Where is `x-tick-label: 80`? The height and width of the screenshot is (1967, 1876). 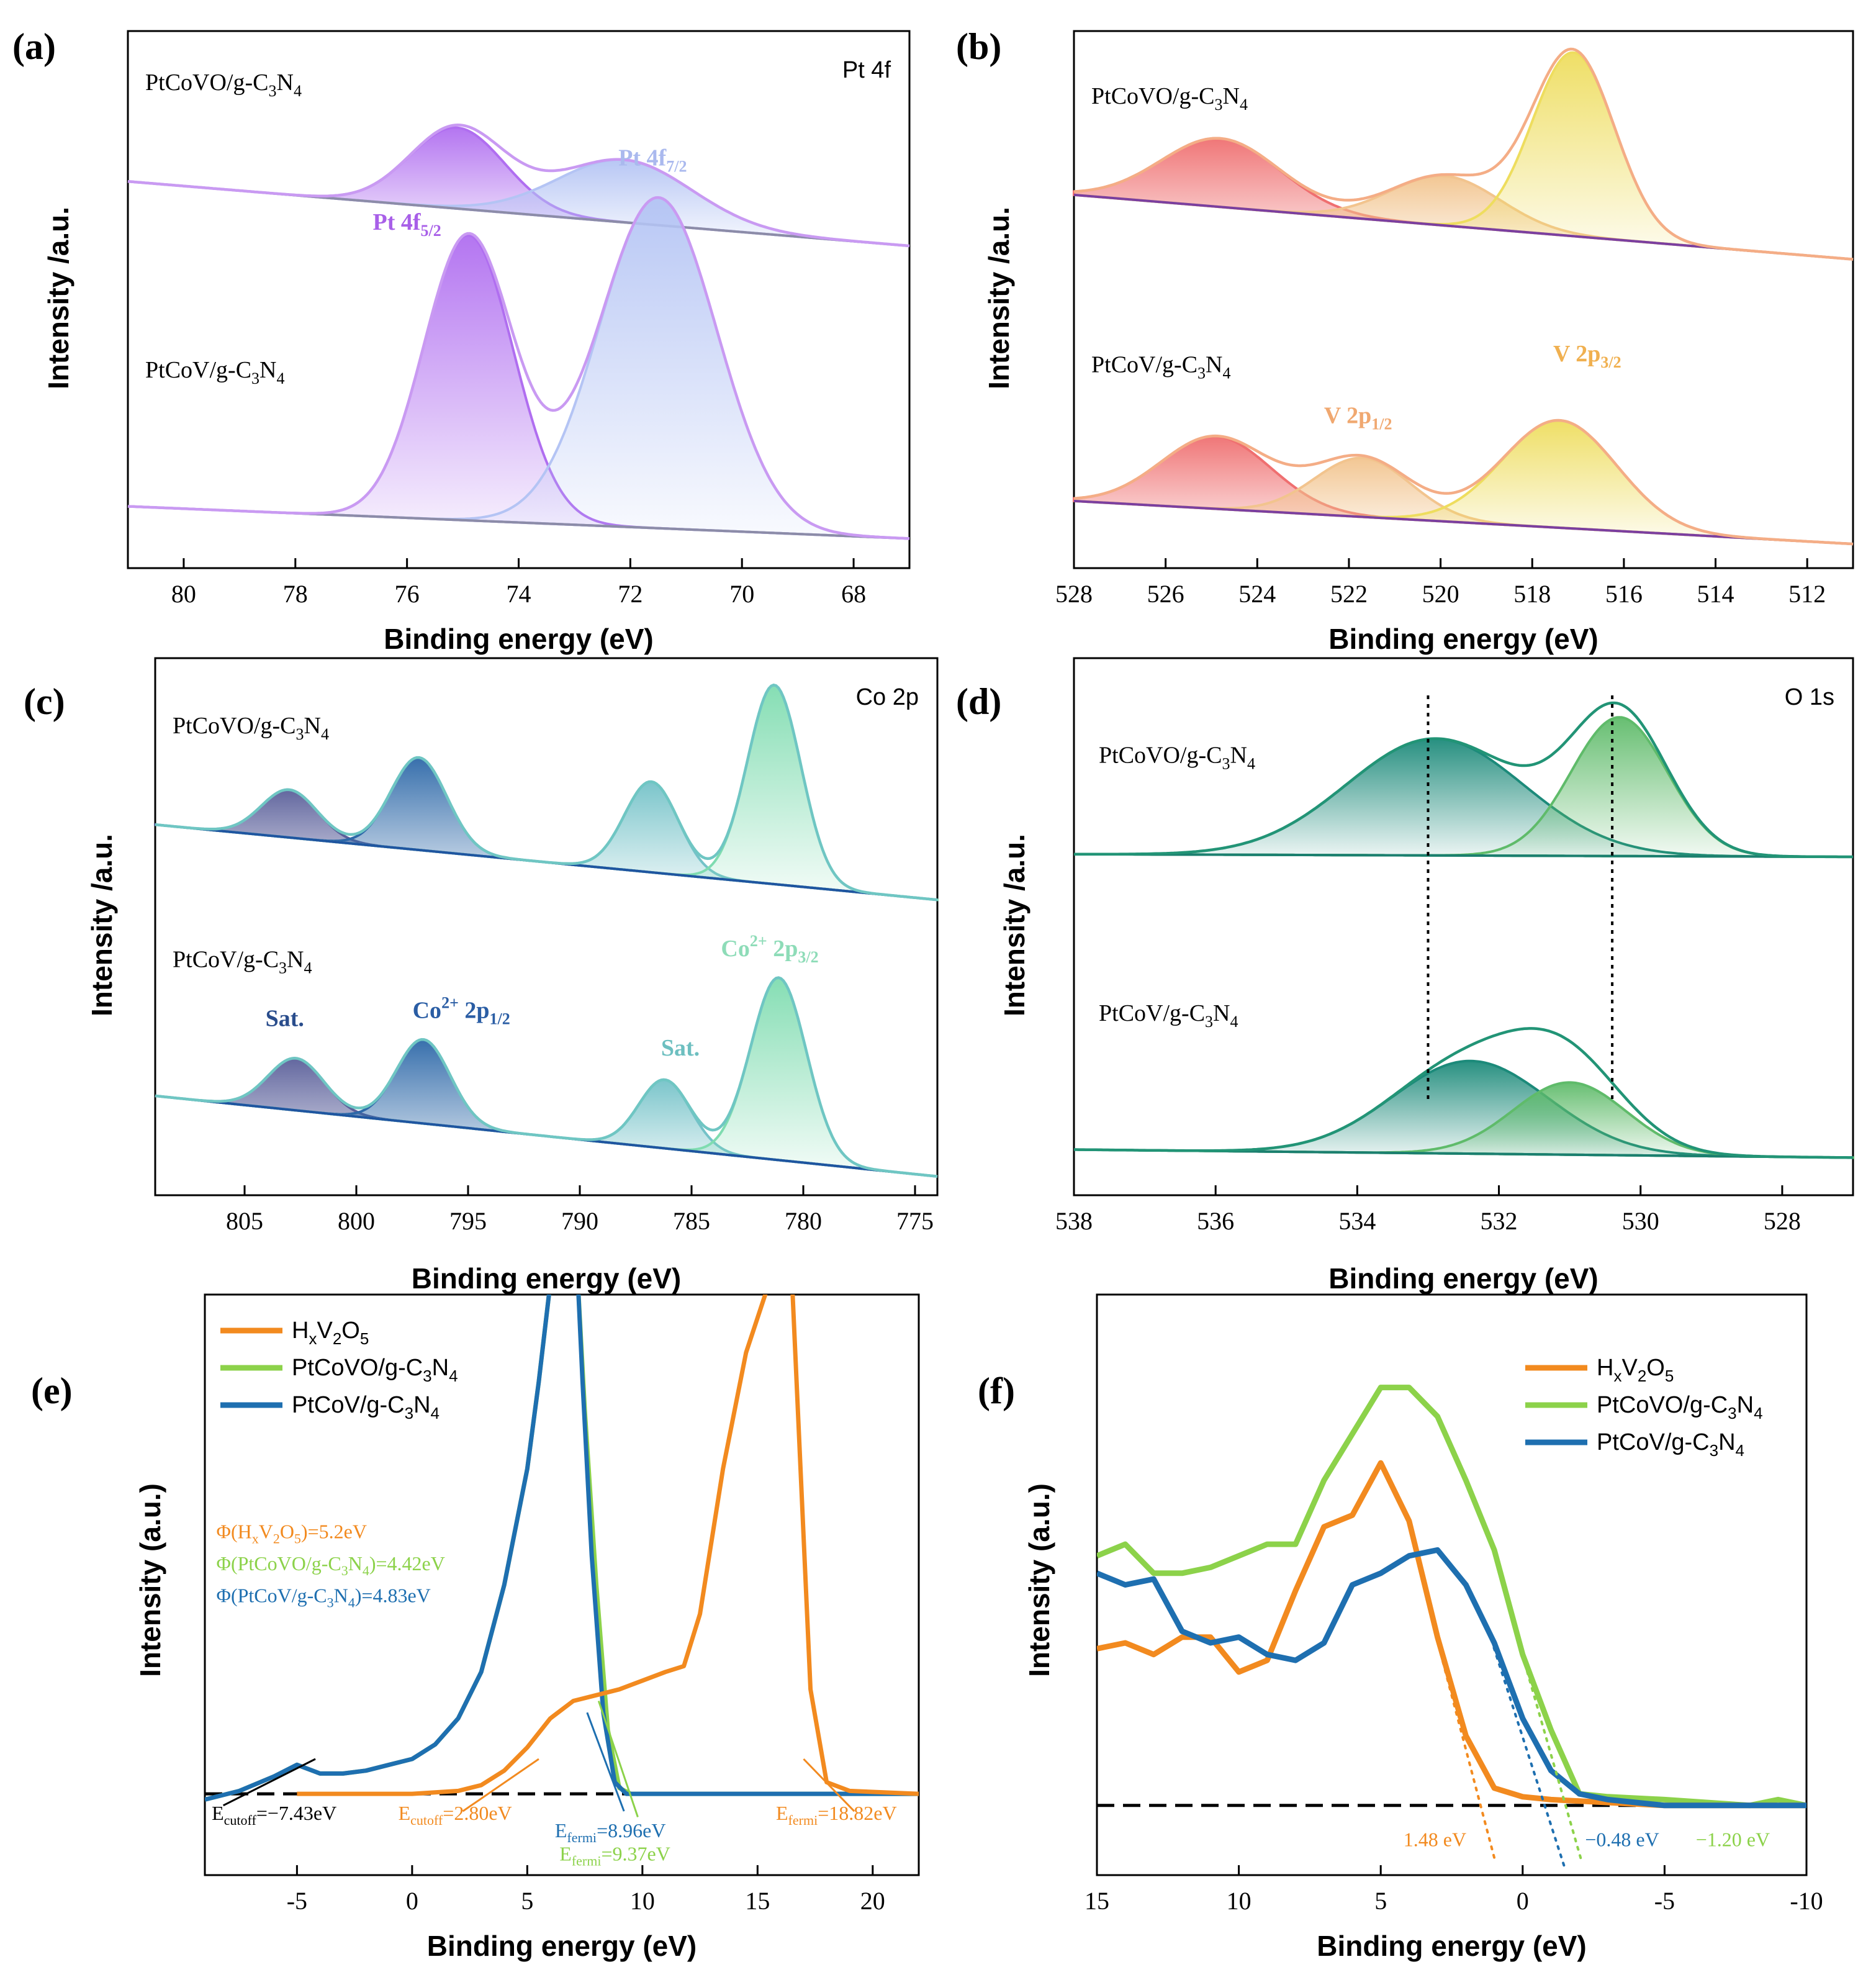 x-tick-label: 80 is located at coordinates (184, 594).